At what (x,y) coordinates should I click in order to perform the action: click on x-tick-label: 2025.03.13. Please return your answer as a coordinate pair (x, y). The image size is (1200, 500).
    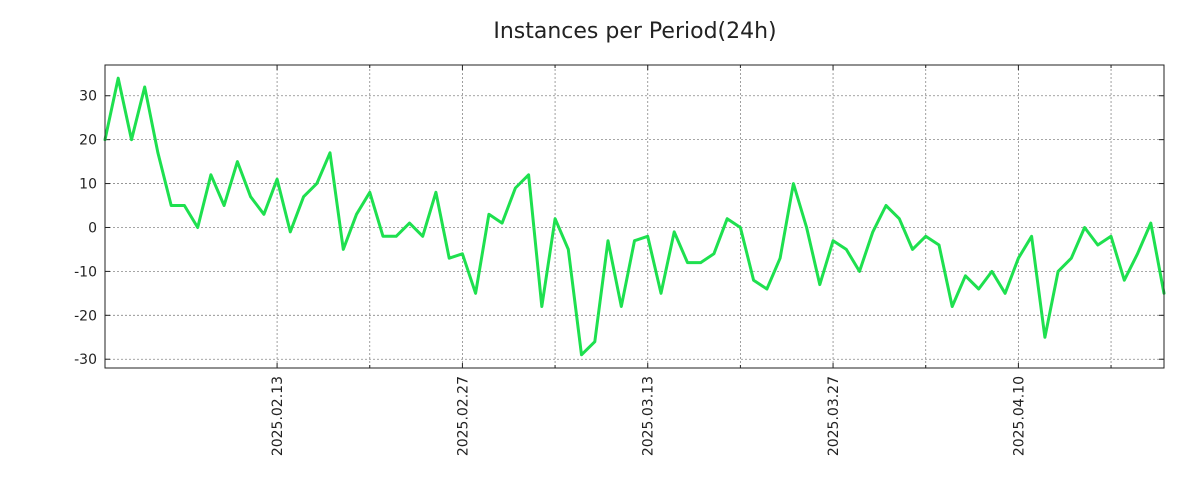
    Looking at the image, I should click on (649, 416).